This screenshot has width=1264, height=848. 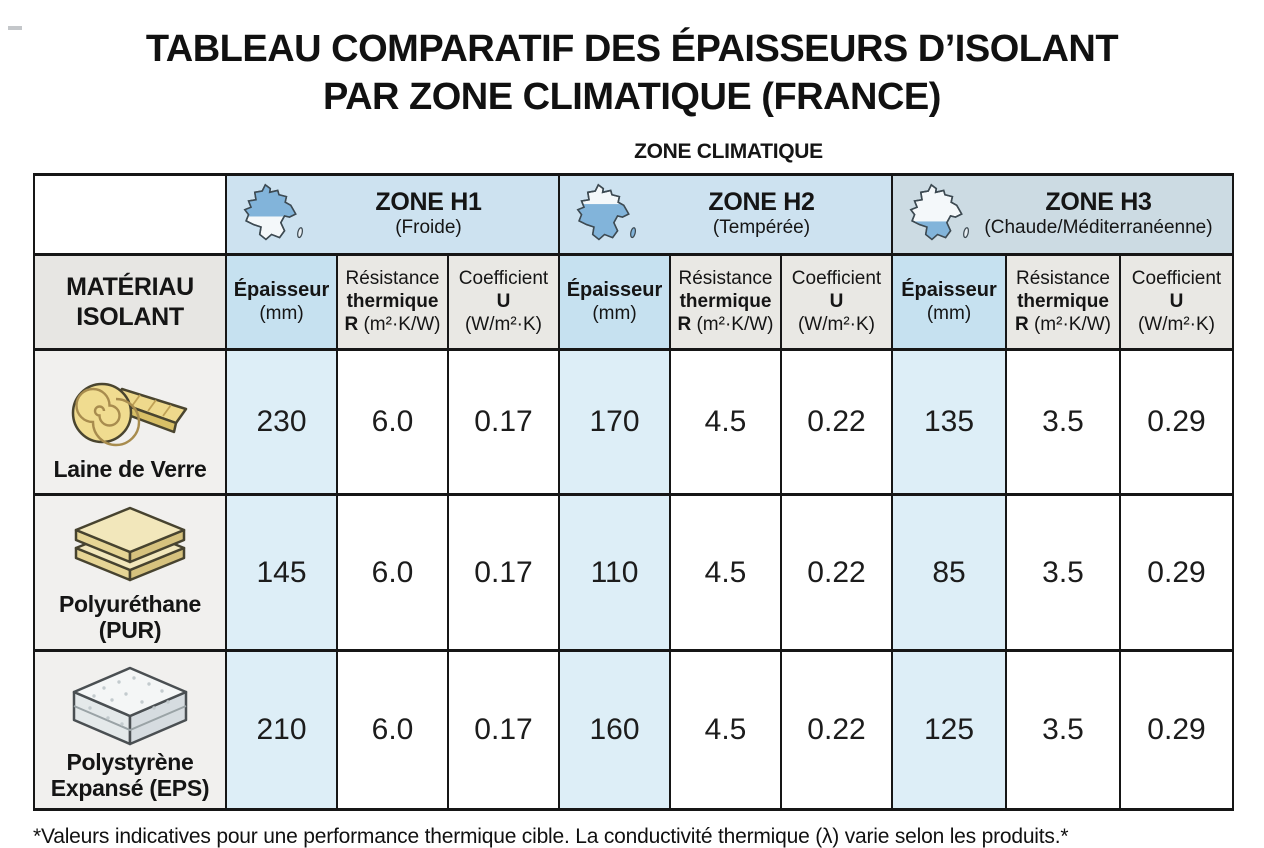 What do you see at coordinates (428, 227) in the screenshot?
I see `zone-subtitle-h1: (Froide)` at bounding box center [428, 227].